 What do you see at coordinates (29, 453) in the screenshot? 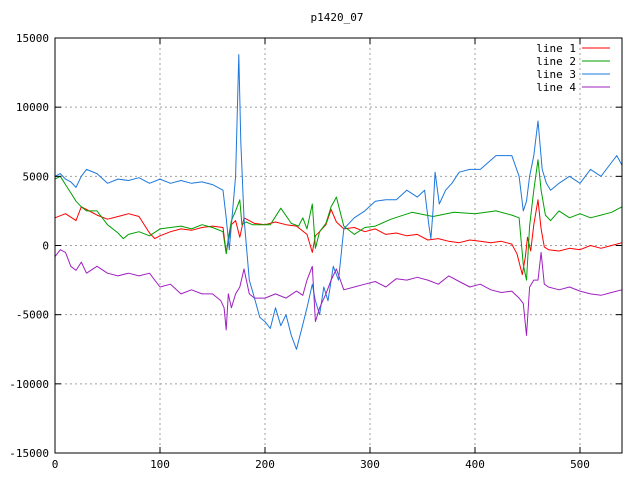
I see `y-tick-label: -15000` at bounding box center [29, 453].